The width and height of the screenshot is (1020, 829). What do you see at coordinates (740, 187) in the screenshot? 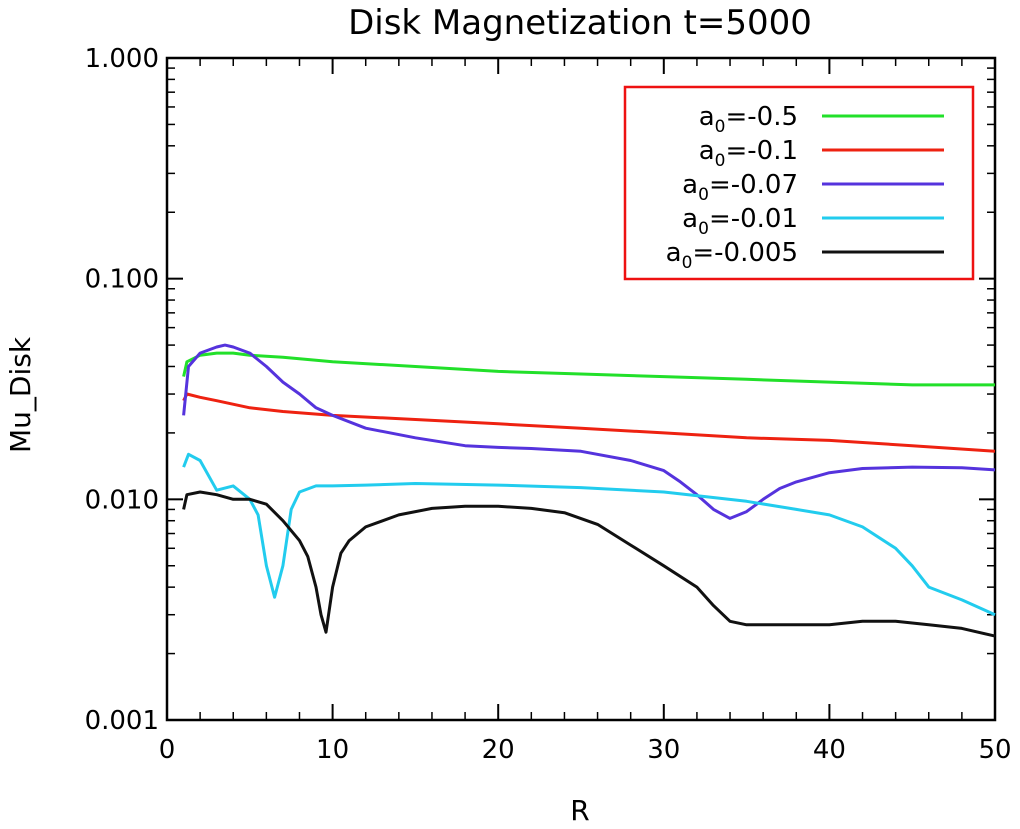
I see `legend-label: a0=-0.07` at bounding box center [740, 187].